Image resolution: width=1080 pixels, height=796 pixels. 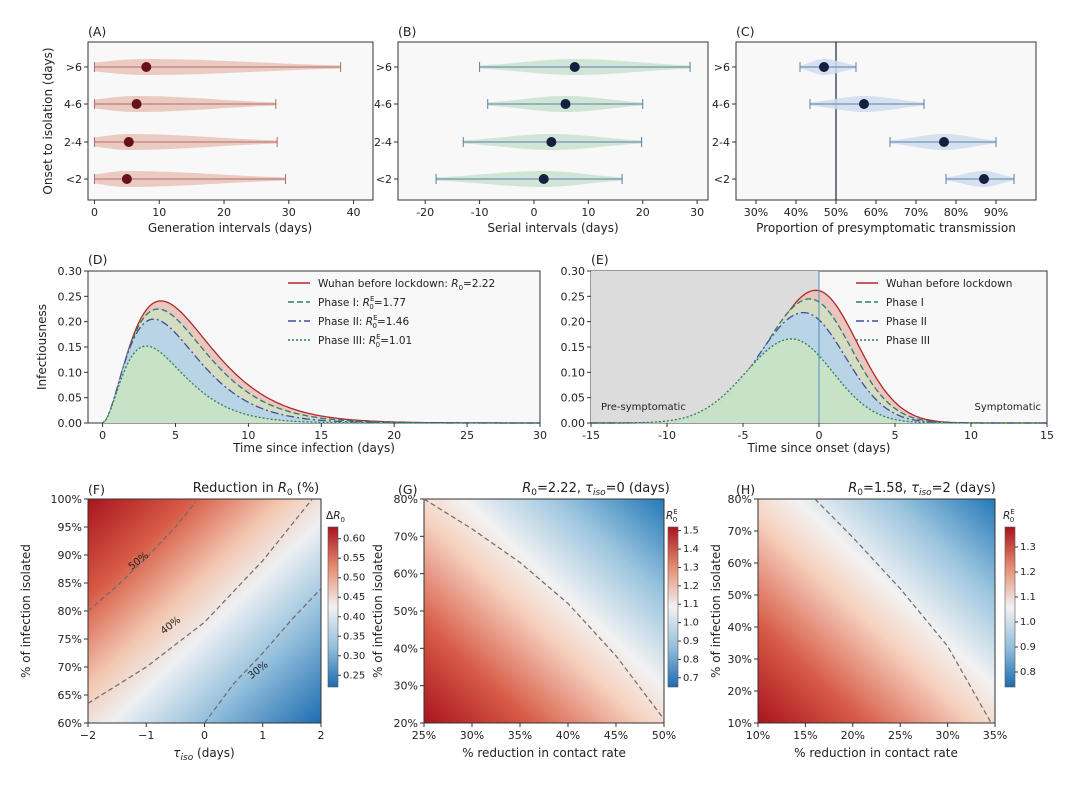 I want to click on panel-f-colorbar-tick-label: 0.30, so click(x=354, y=656).